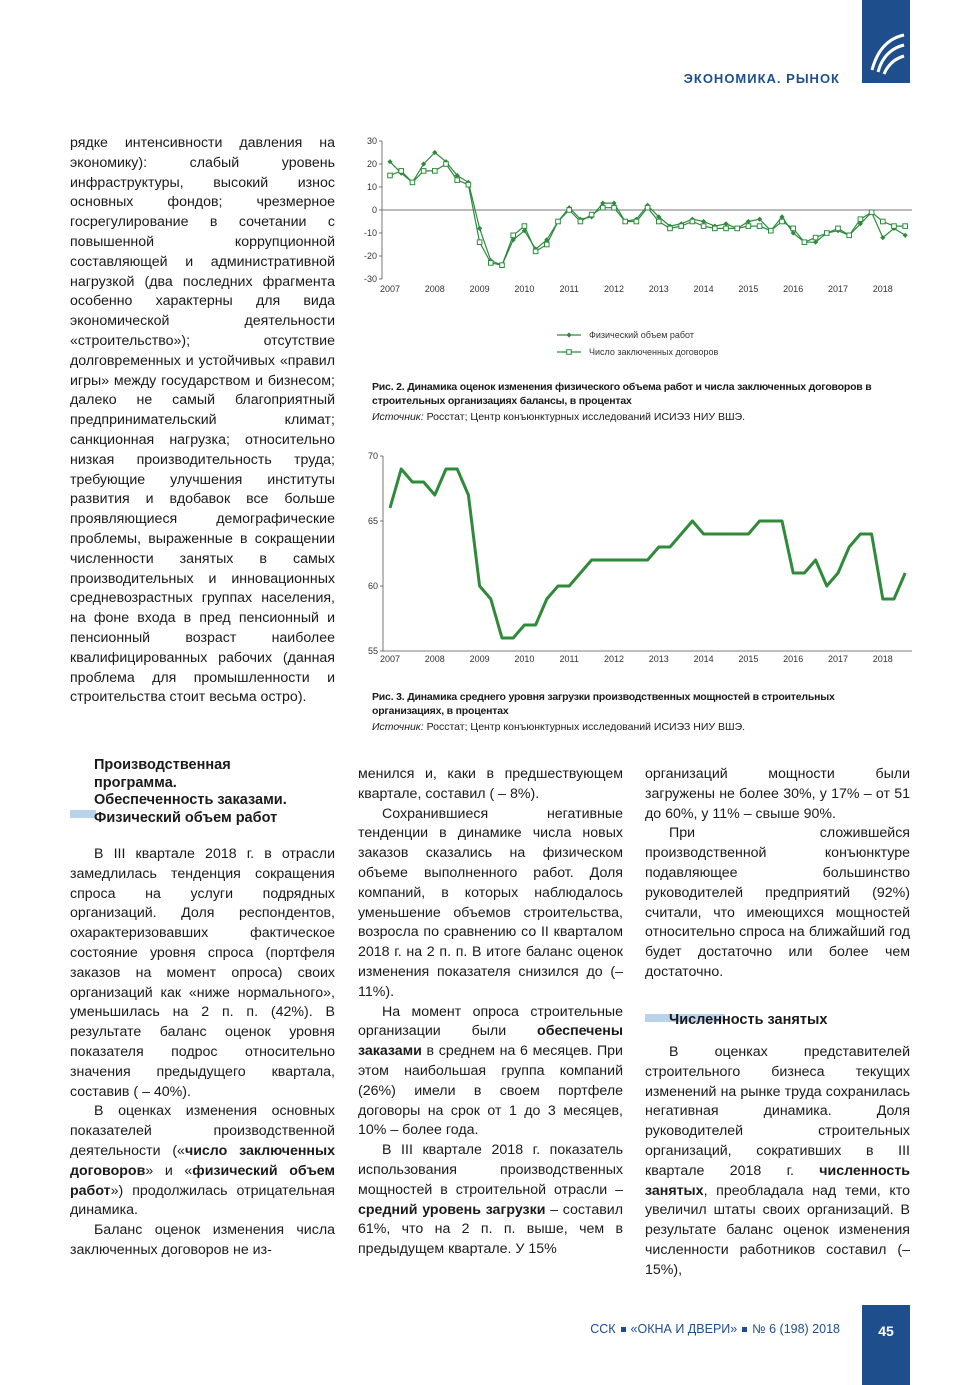 Image resolution: width=980 pixels, height=1385 pixels. Describe the element at coordinates (190, 800) in the screenshot. I see `heading-line: Обеспеченность заказами.` at that location.